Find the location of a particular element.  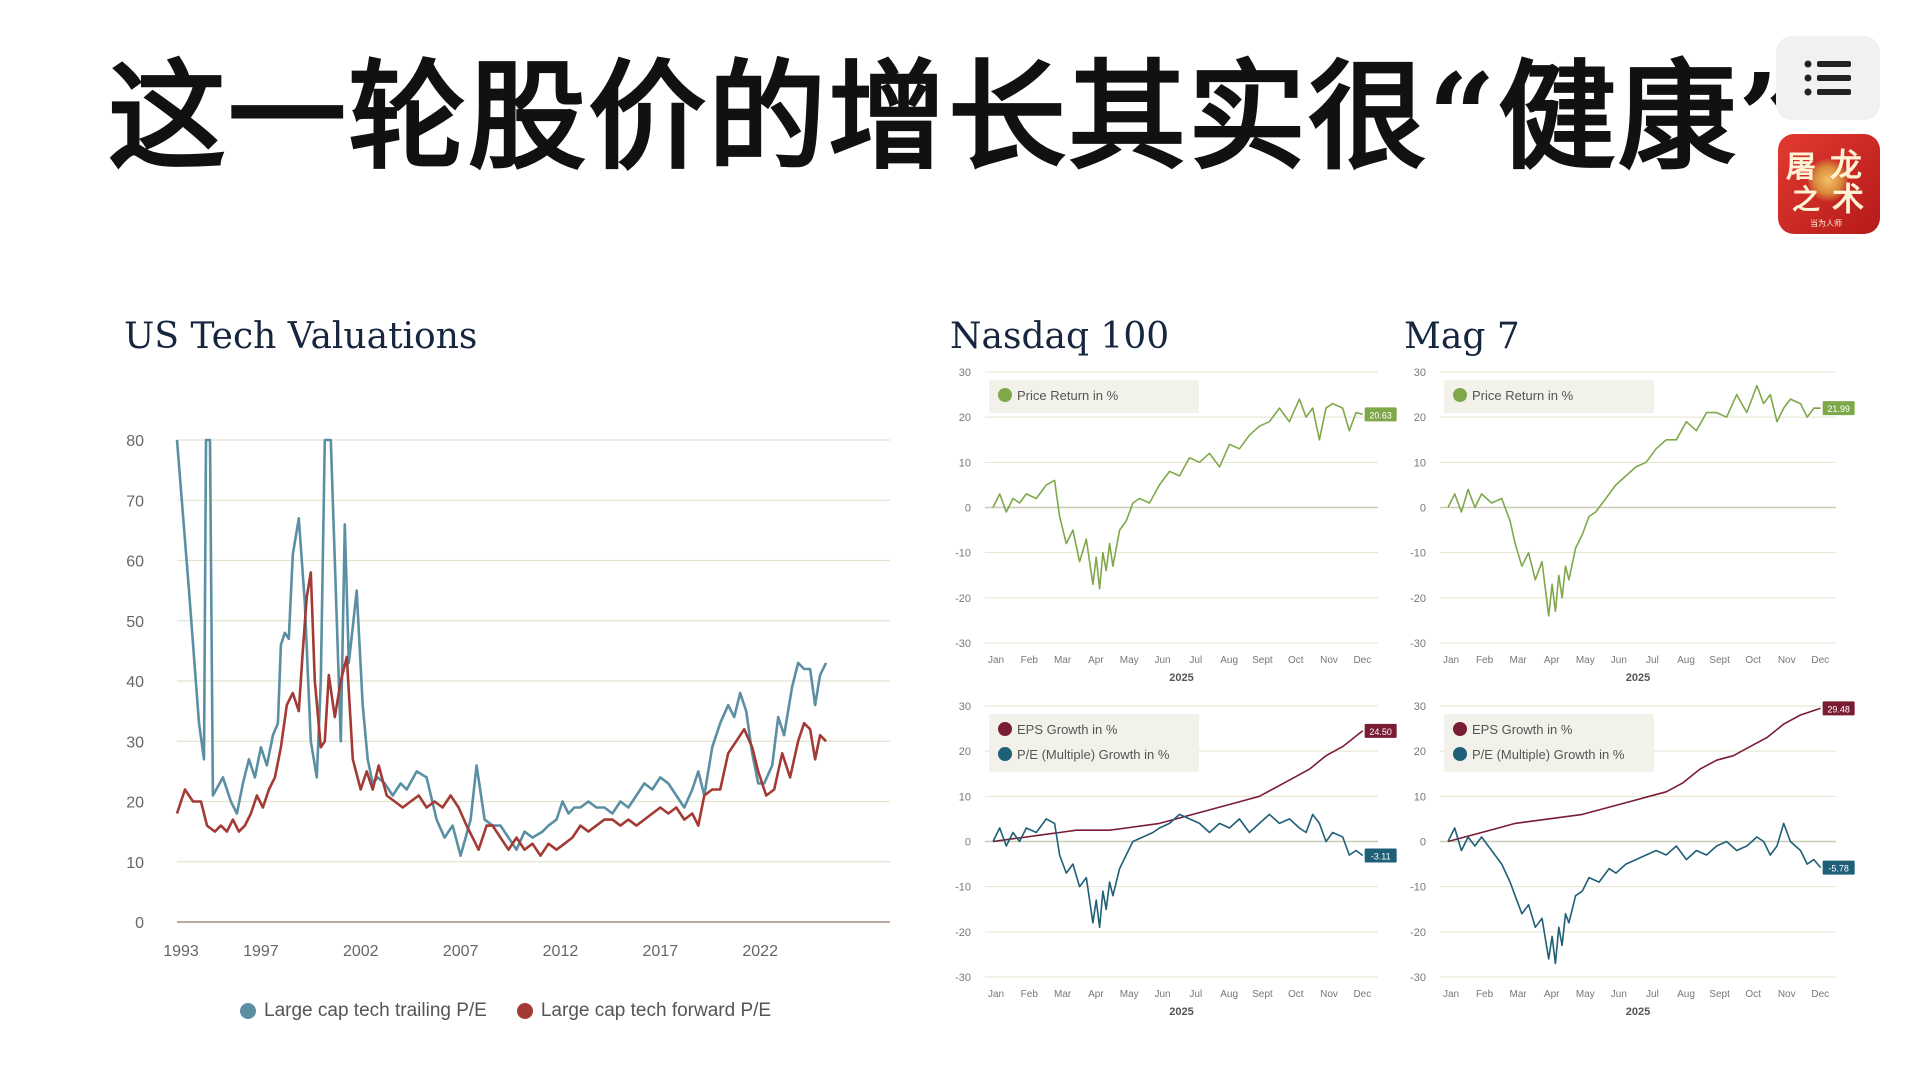

menu-button is located at coordinates (1828, 78).